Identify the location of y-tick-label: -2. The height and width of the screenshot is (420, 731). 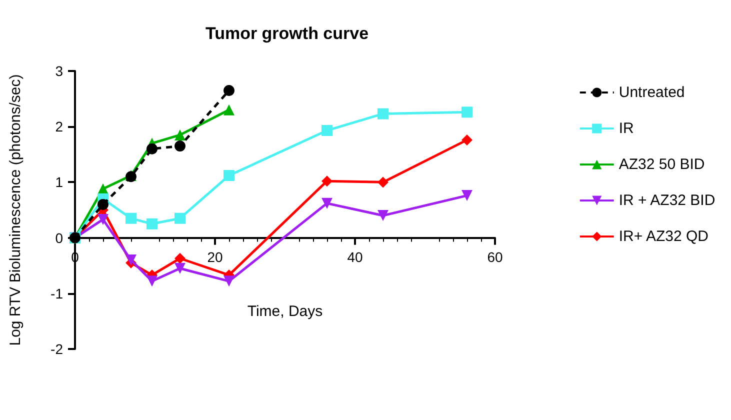
(57, 349).